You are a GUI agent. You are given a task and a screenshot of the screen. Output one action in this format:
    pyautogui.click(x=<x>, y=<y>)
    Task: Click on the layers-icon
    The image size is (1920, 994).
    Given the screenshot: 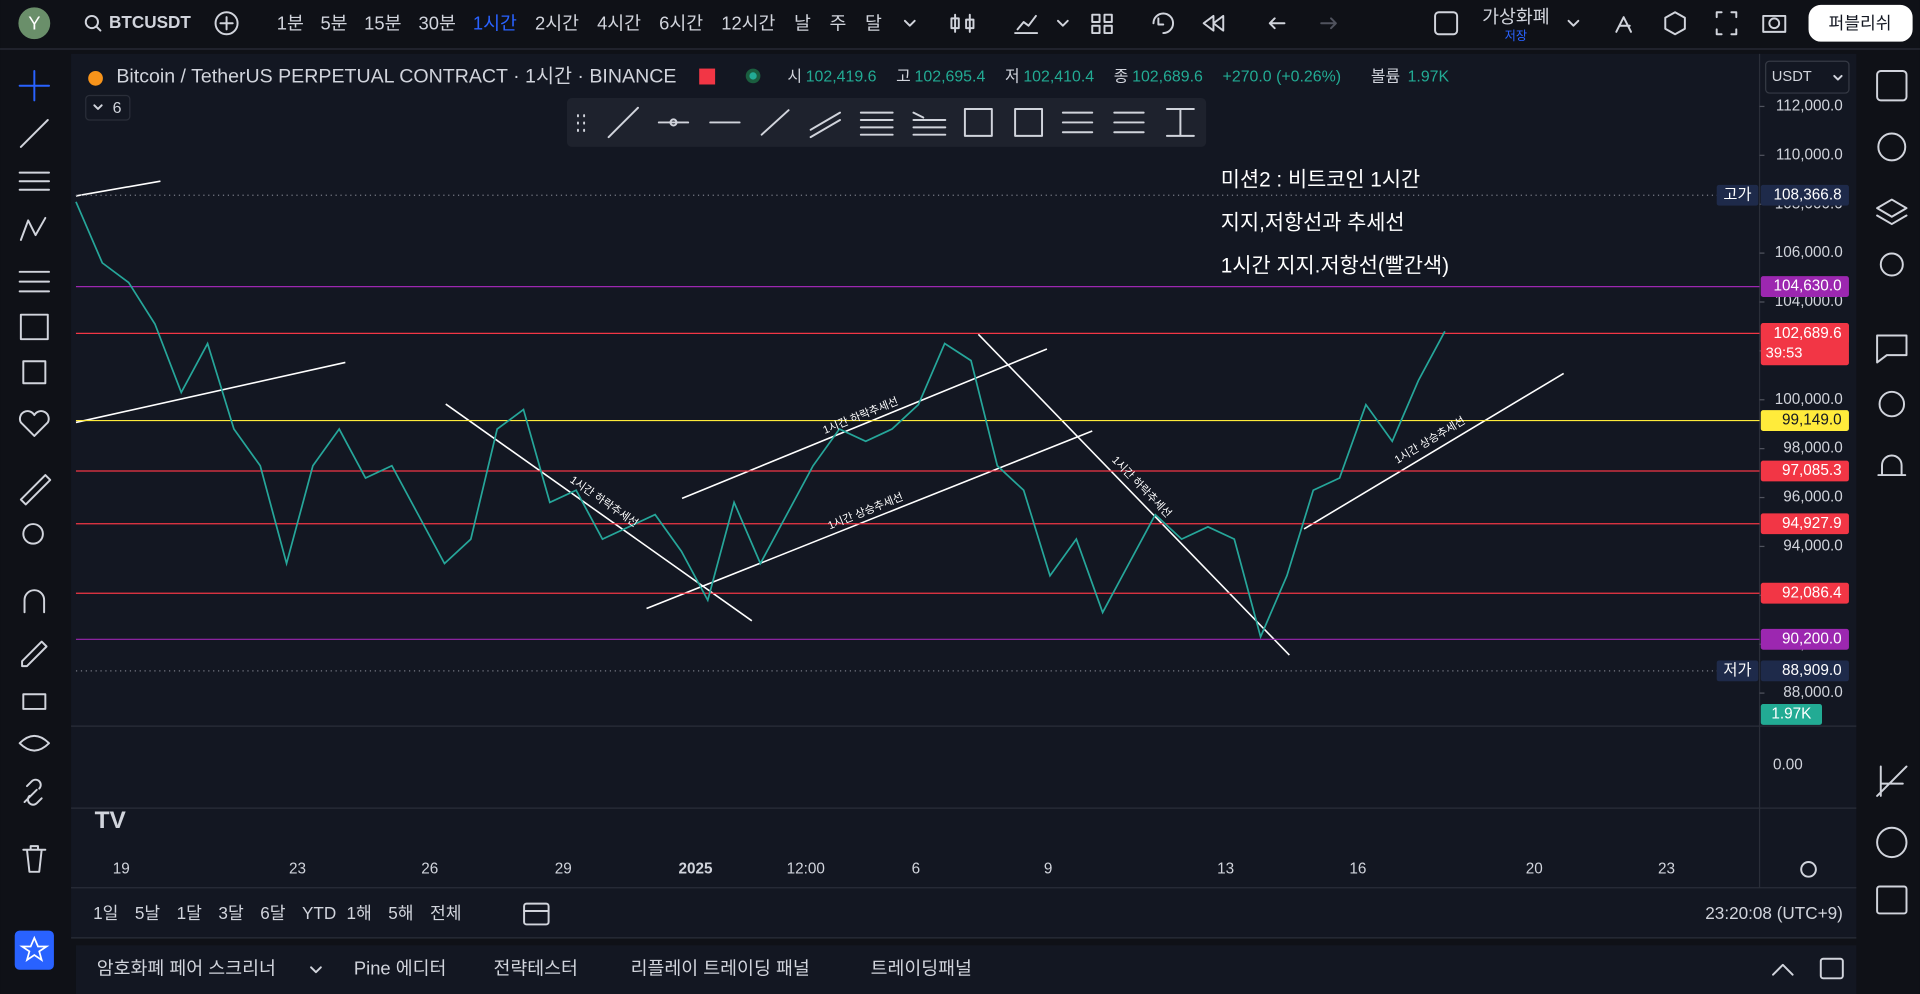 What is the action you would take?
    pyautogui.click(x=1892, y=212)
    